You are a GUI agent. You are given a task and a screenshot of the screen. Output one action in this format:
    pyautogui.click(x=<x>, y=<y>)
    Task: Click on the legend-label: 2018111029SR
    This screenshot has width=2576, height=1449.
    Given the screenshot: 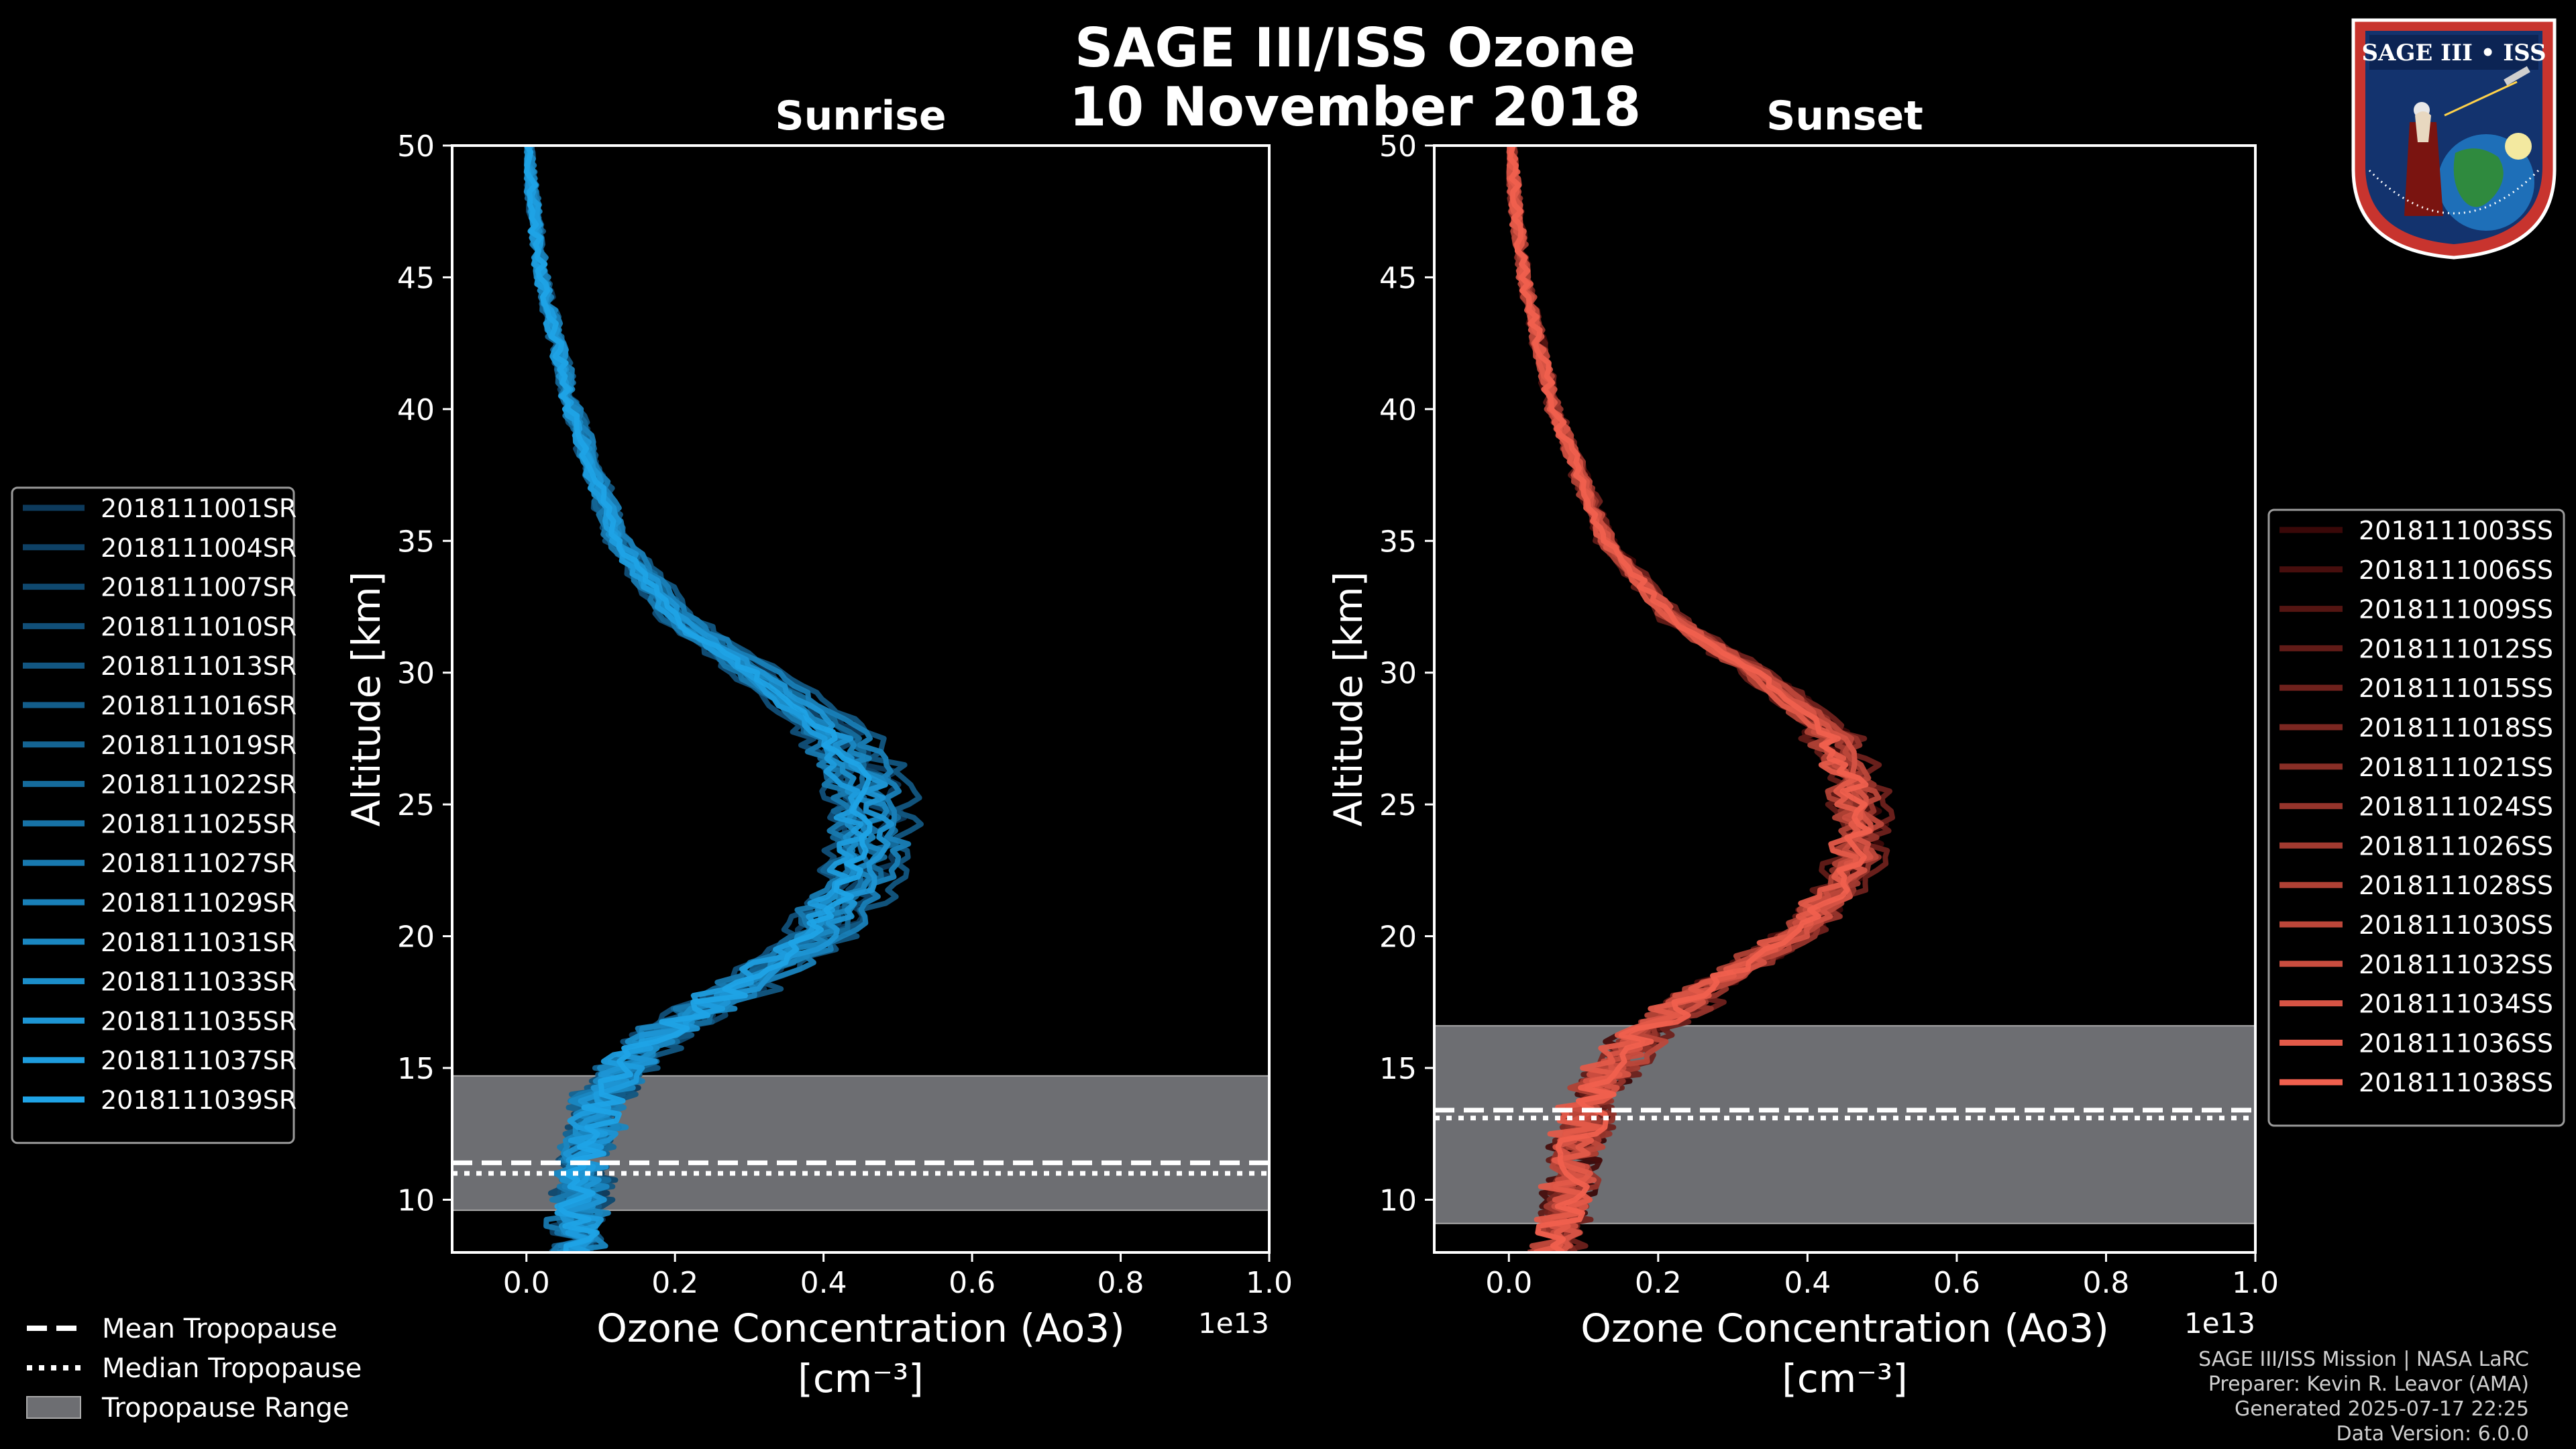 What is the action you would take?
    pyautogui.click(x=199, y=903)
    